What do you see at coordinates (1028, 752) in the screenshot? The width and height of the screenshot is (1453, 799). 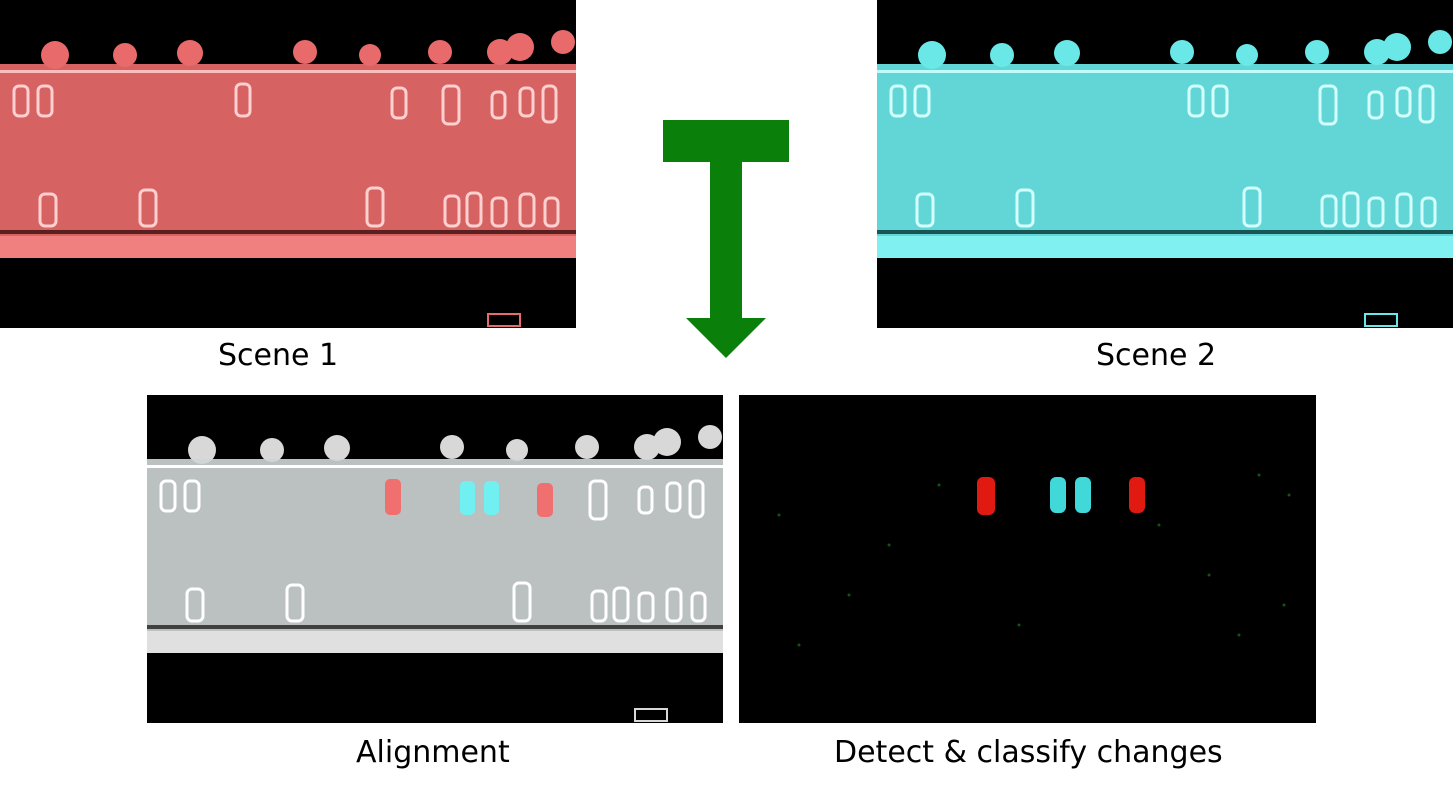 I see `changes-caption: Detect & classify changes` at bounding box center [1028, 752].